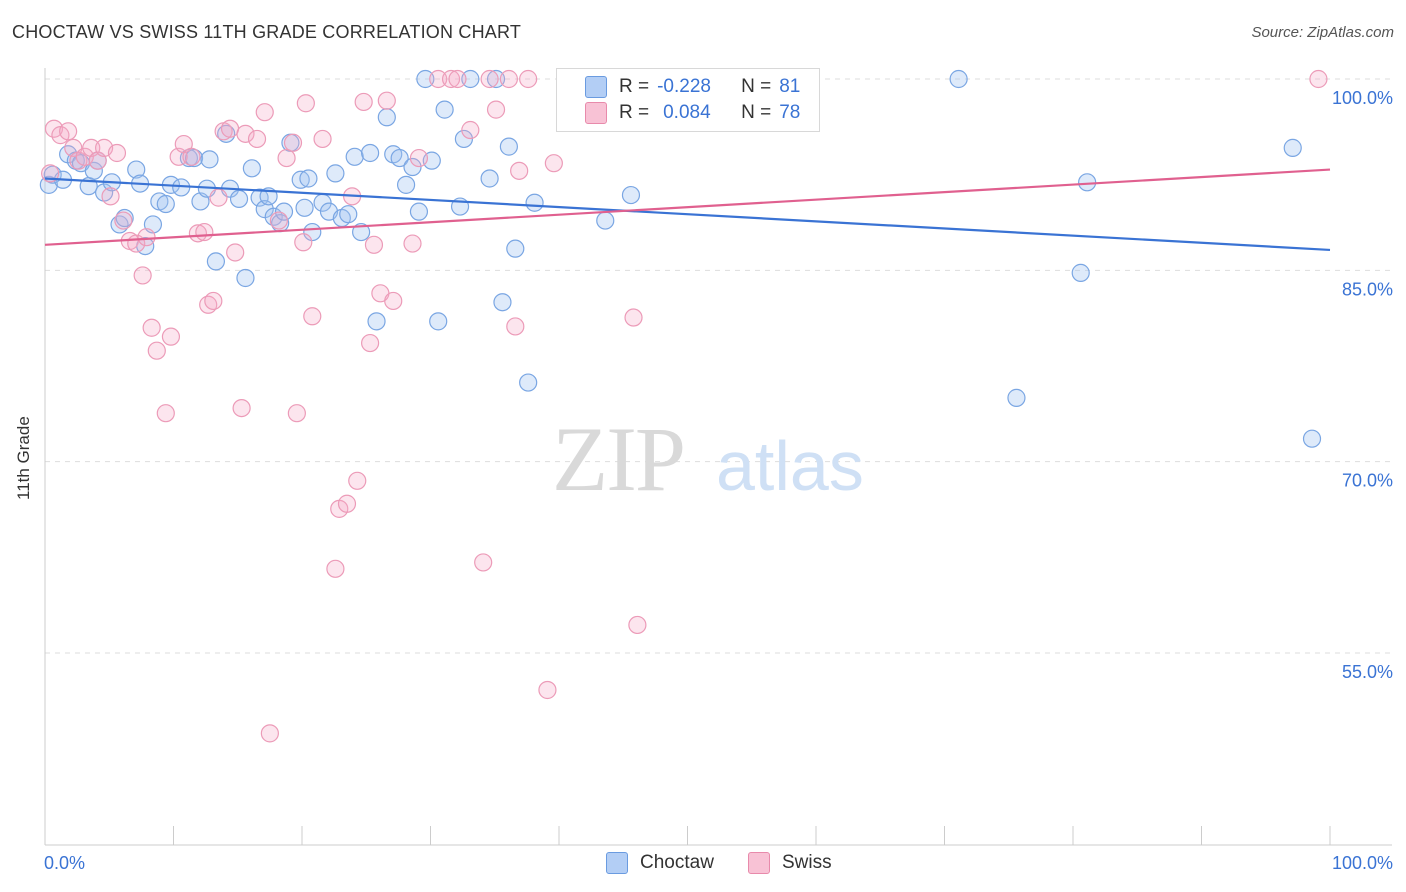 The image size is (1406, 892). What do you see at coordinates (1367, 481) in the screenshot?
I see `y-tick-label: 70.0%` at bounding box center [1367, 481].